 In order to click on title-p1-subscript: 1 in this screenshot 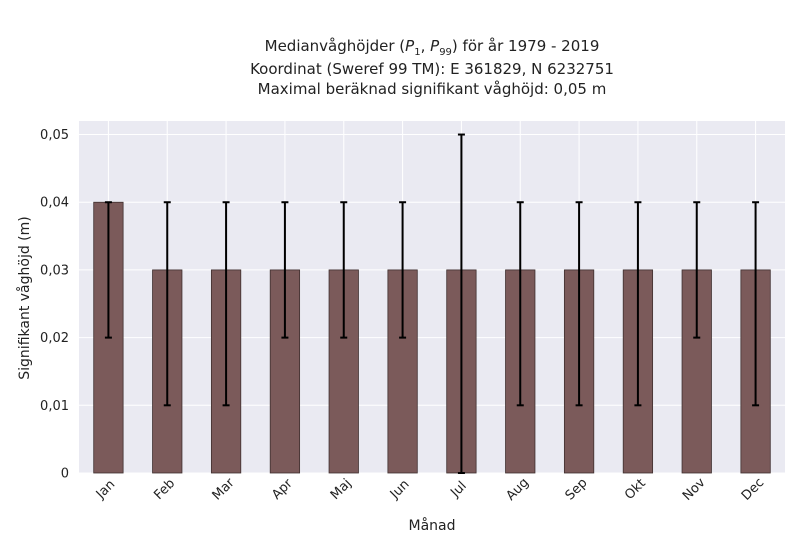, I will do `click(417, 52)`.